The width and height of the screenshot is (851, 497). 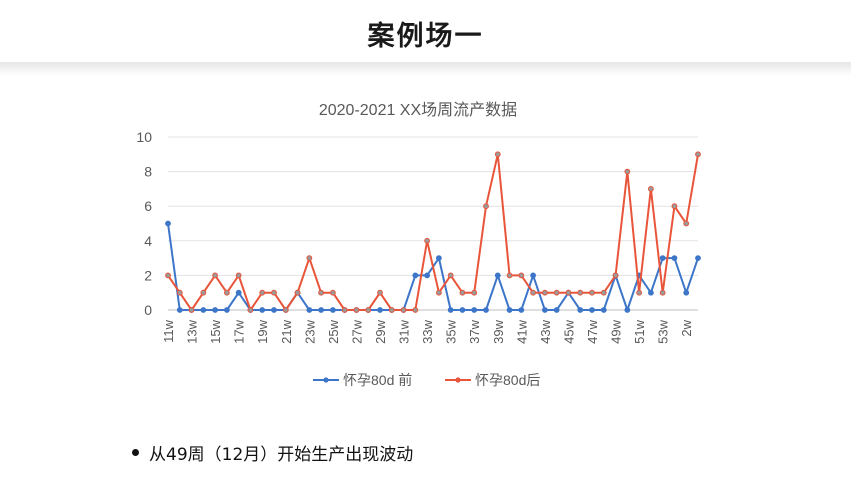 I want to click on header-shadow, so click(x=425, y=69).